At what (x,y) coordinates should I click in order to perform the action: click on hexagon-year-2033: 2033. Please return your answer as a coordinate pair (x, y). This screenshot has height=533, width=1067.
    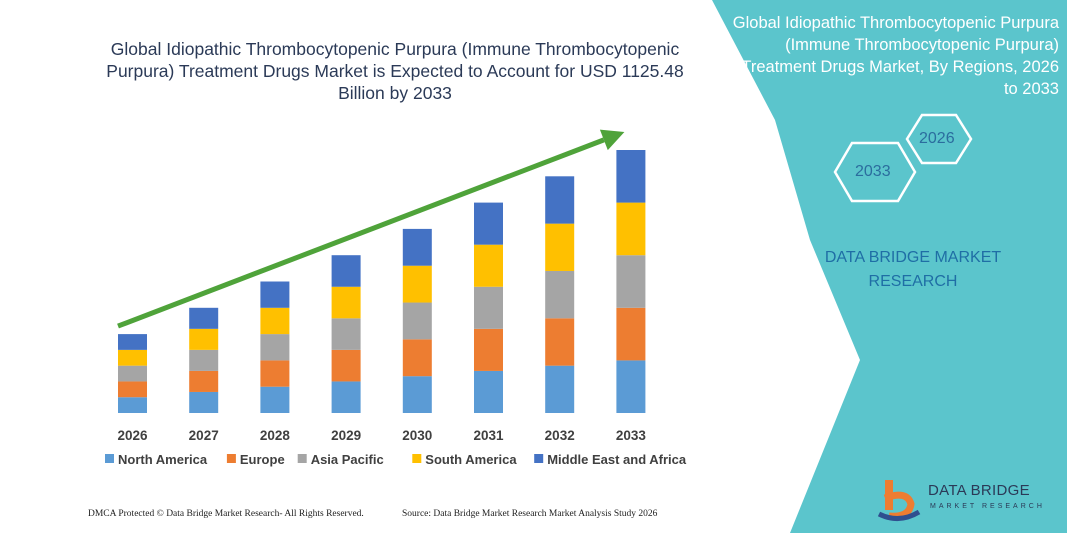
    Looking at the image, I should click on (873, 171).